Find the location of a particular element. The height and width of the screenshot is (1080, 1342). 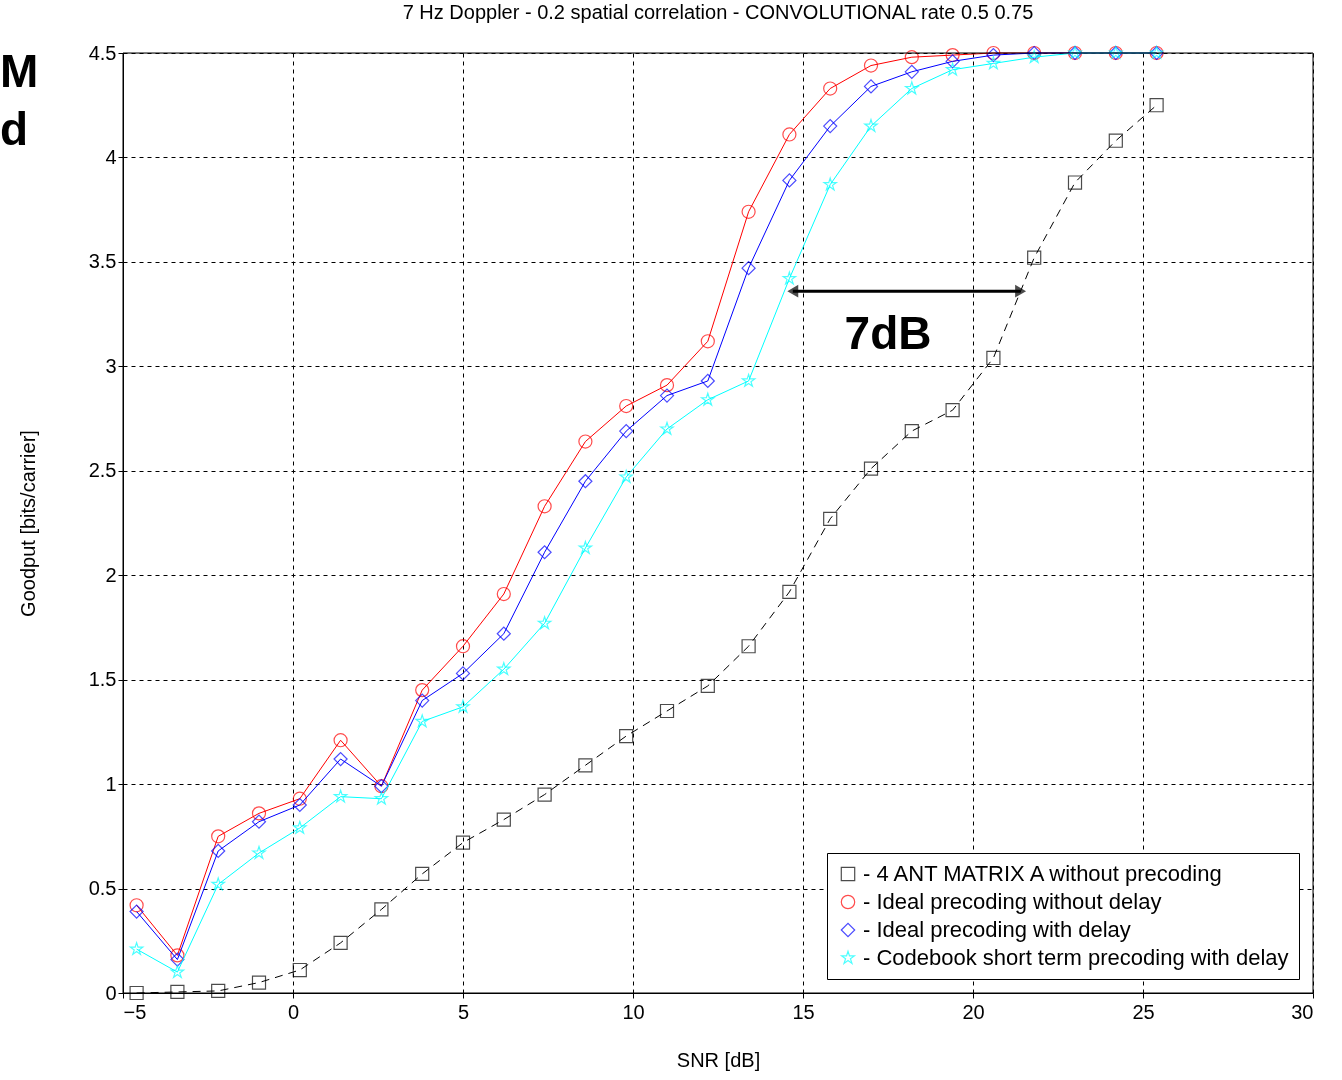

x-tick-label: 20 is located at coordinates (973, 1011).